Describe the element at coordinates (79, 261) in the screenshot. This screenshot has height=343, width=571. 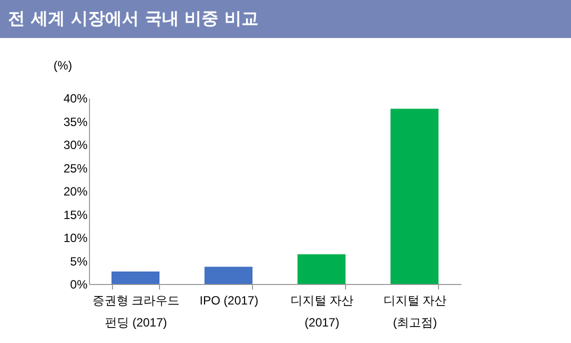
I see `y-tick-label: 5%` at that location.